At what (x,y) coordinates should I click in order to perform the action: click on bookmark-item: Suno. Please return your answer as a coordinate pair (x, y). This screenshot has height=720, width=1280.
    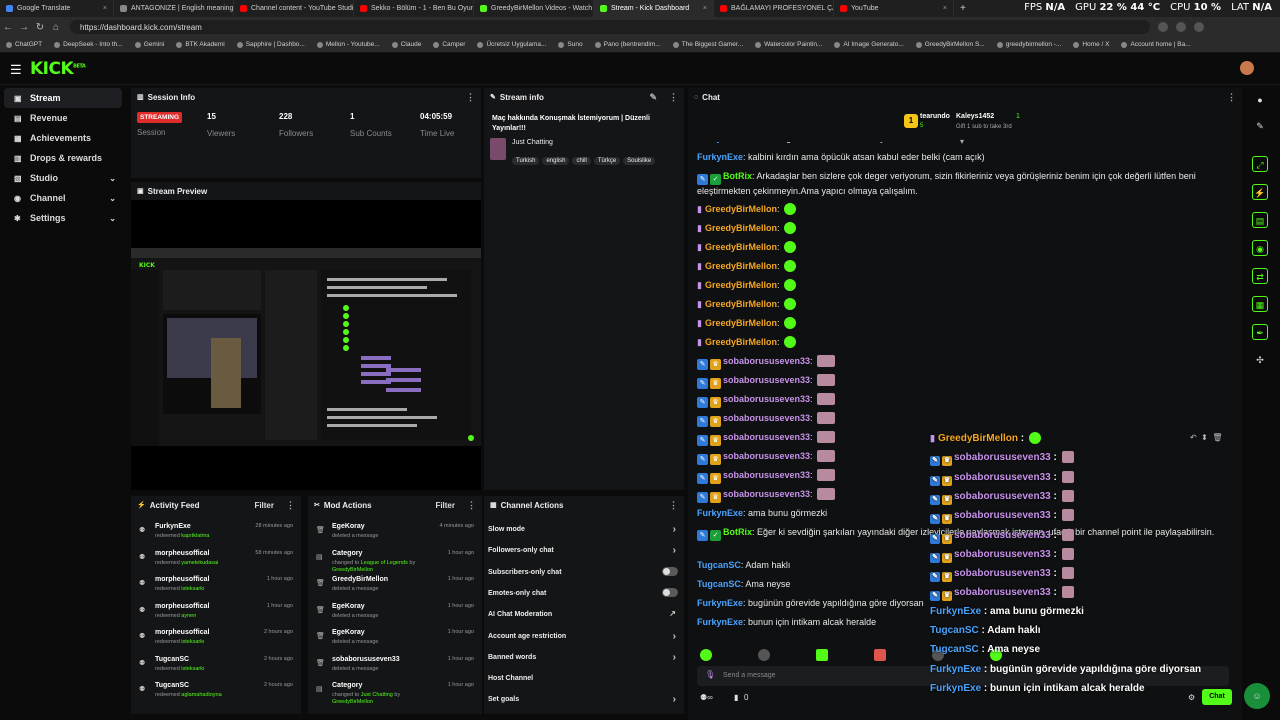
    Looking at the image, I should click on (570, 44).